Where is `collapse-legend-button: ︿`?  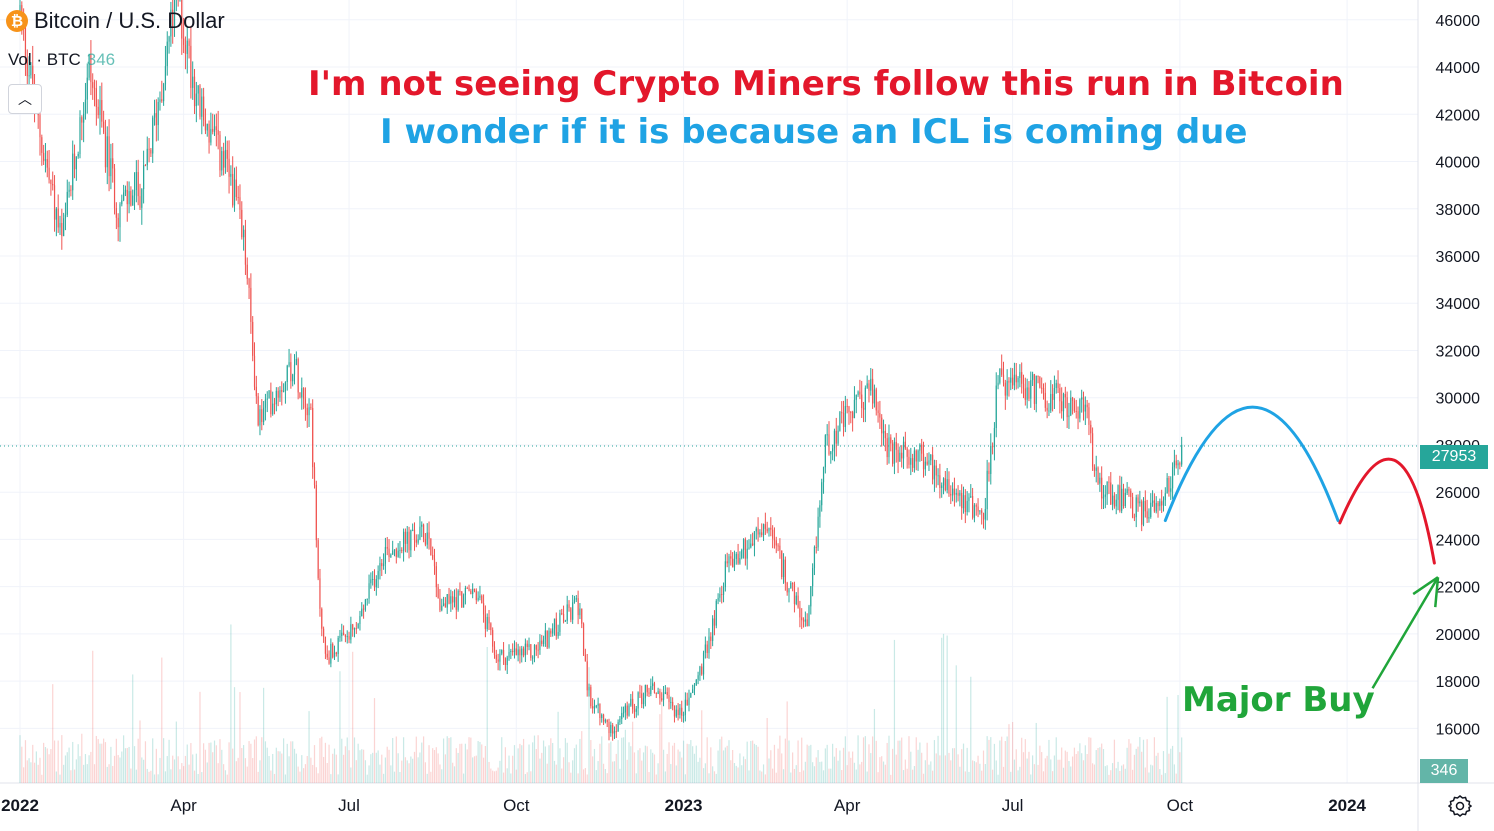
collapse-legend-button: ︿ is located at coordinates (25, 99).